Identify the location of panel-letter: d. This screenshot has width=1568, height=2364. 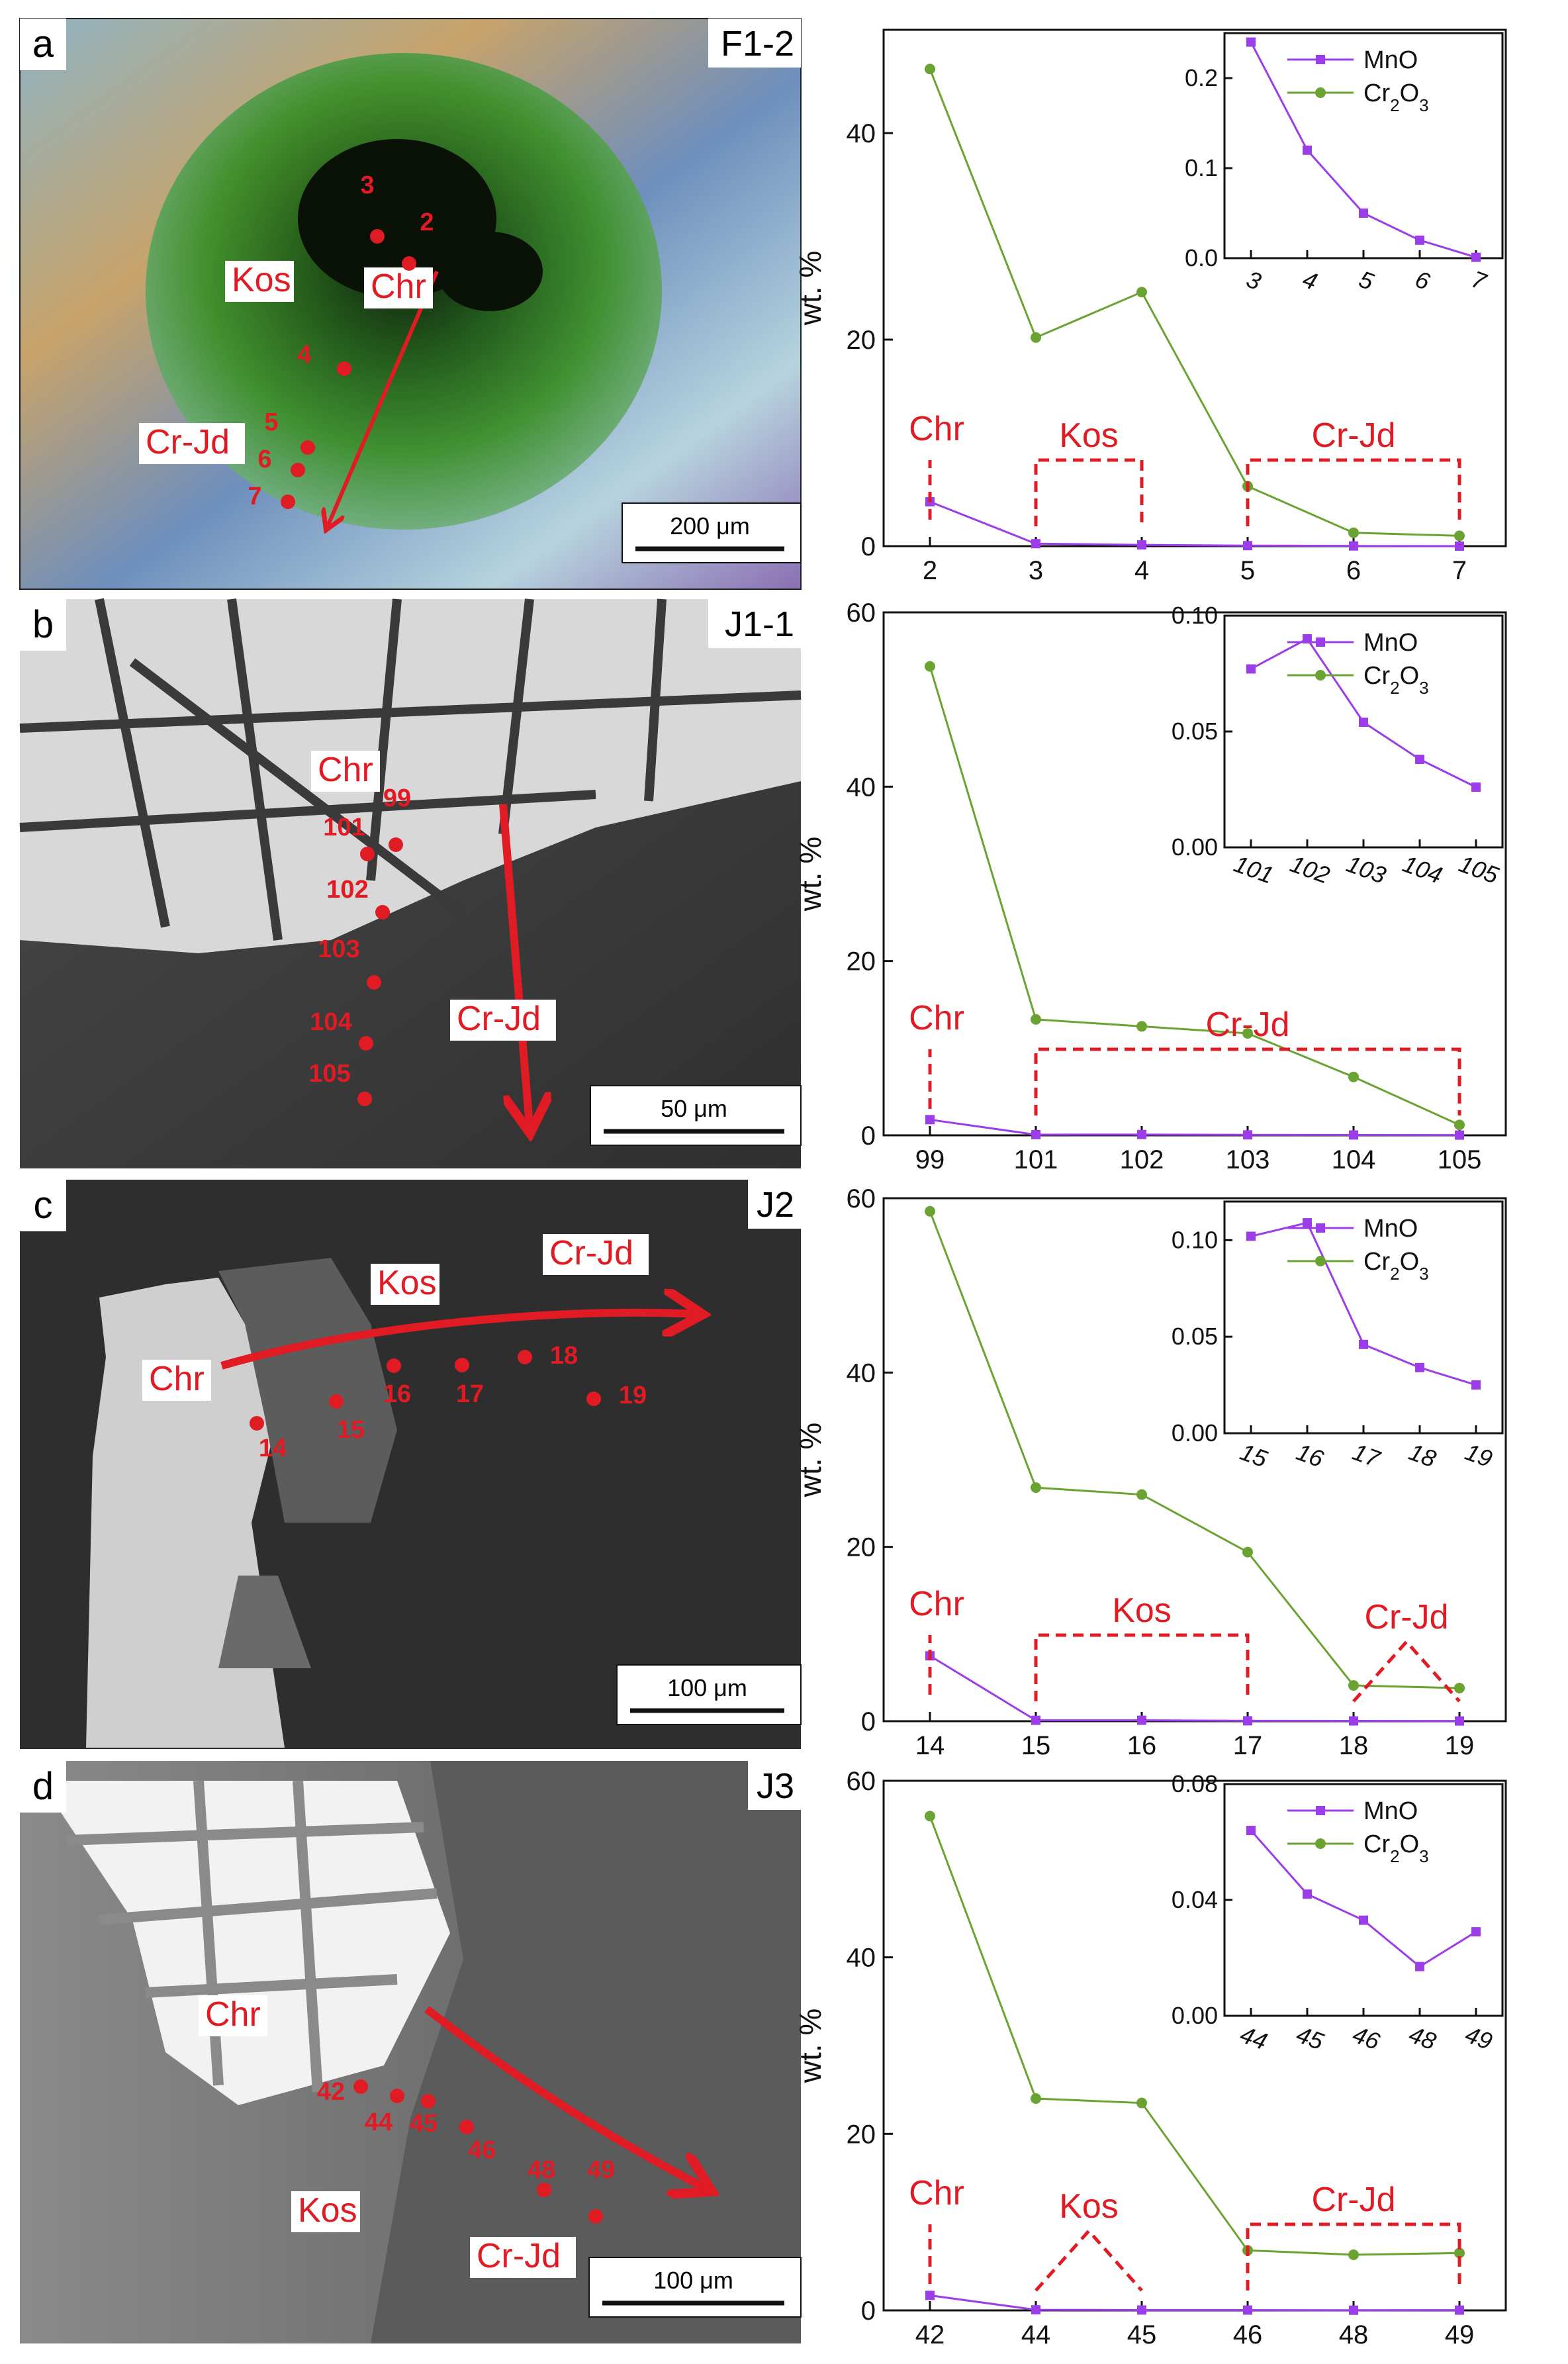
(43, 1786).